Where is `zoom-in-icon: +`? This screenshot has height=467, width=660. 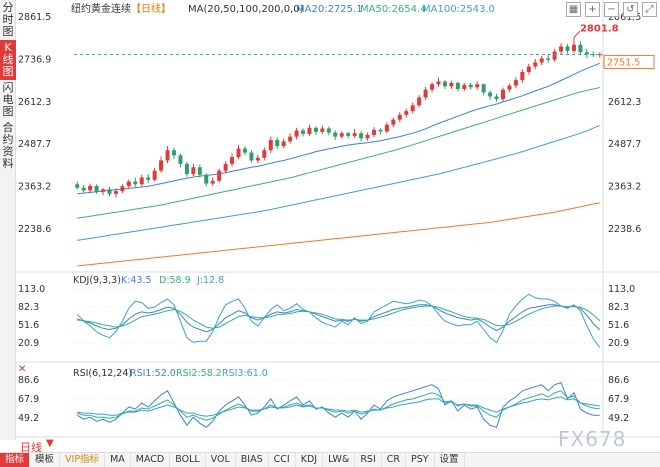 zoom-in-icon: + is located at coordinates (592, 9).